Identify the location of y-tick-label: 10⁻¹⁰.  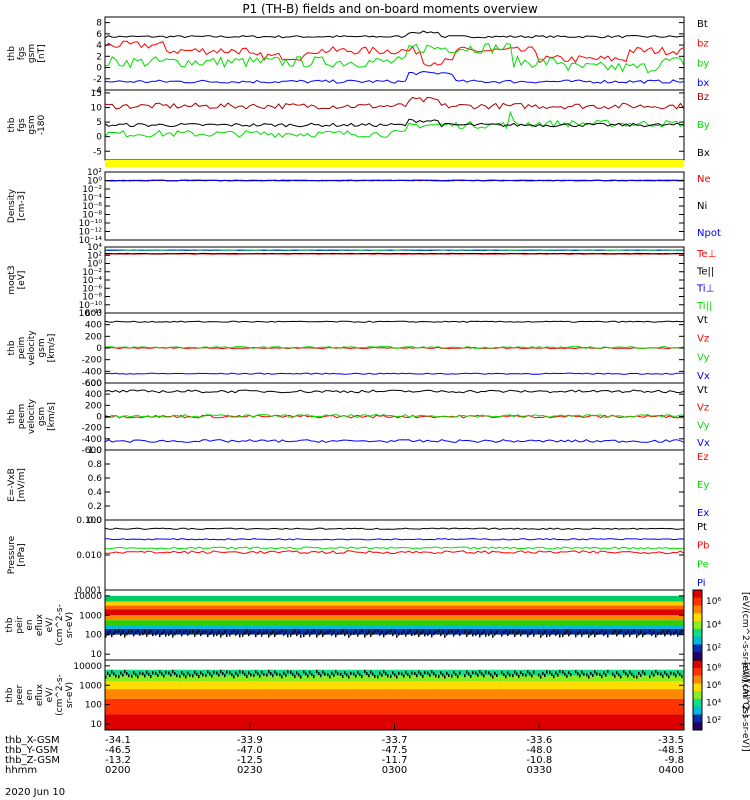
(91, 306).